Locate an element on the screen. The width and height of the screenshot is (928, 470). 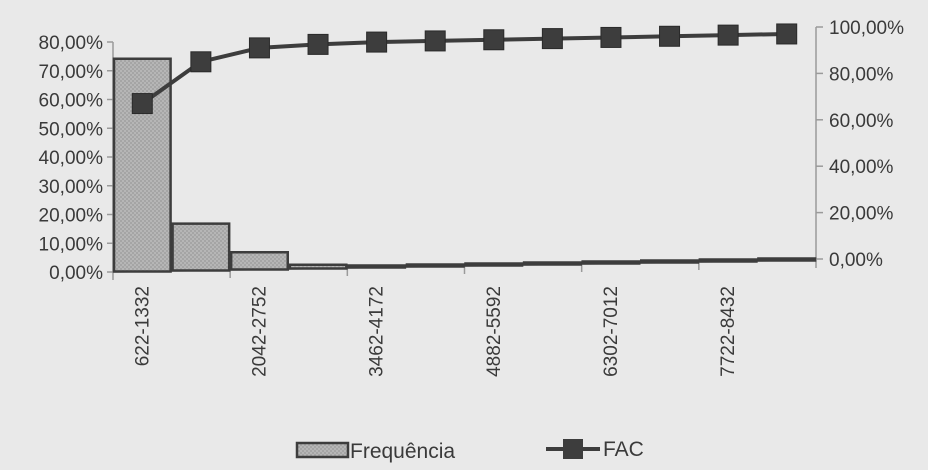
right-axis-tick-label: 20,00% is located at coordinates (861, 214).